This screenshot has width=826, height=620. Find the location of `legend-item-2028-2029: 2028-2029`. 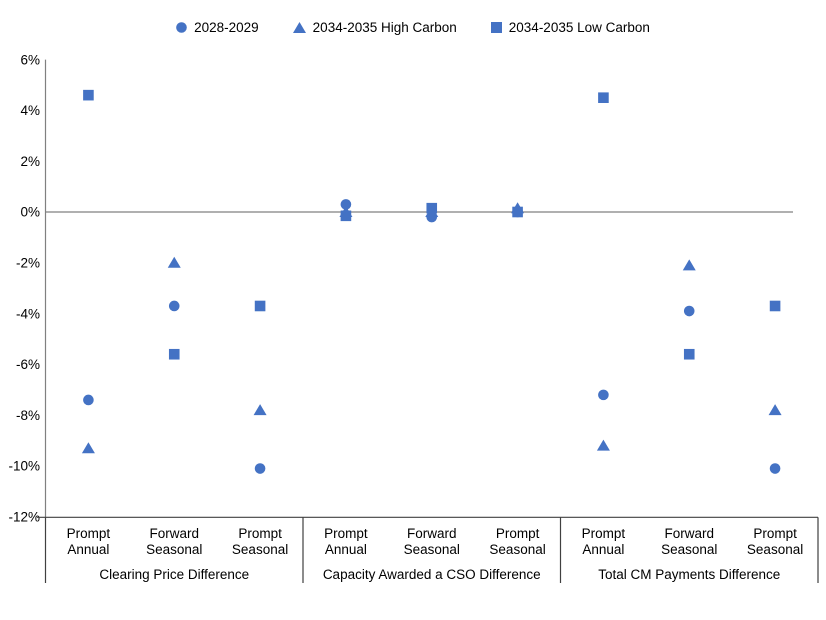

legend-item-2028-2029: 2028-2029 is located at coordinates (217, 27).